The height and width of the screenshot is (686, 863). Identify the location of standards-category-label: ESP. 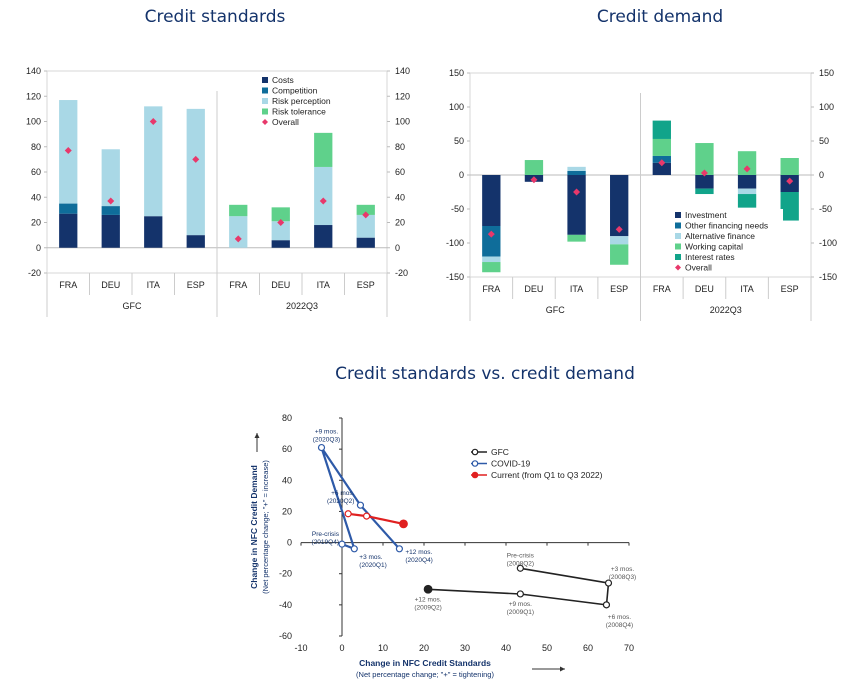
(196, 285).